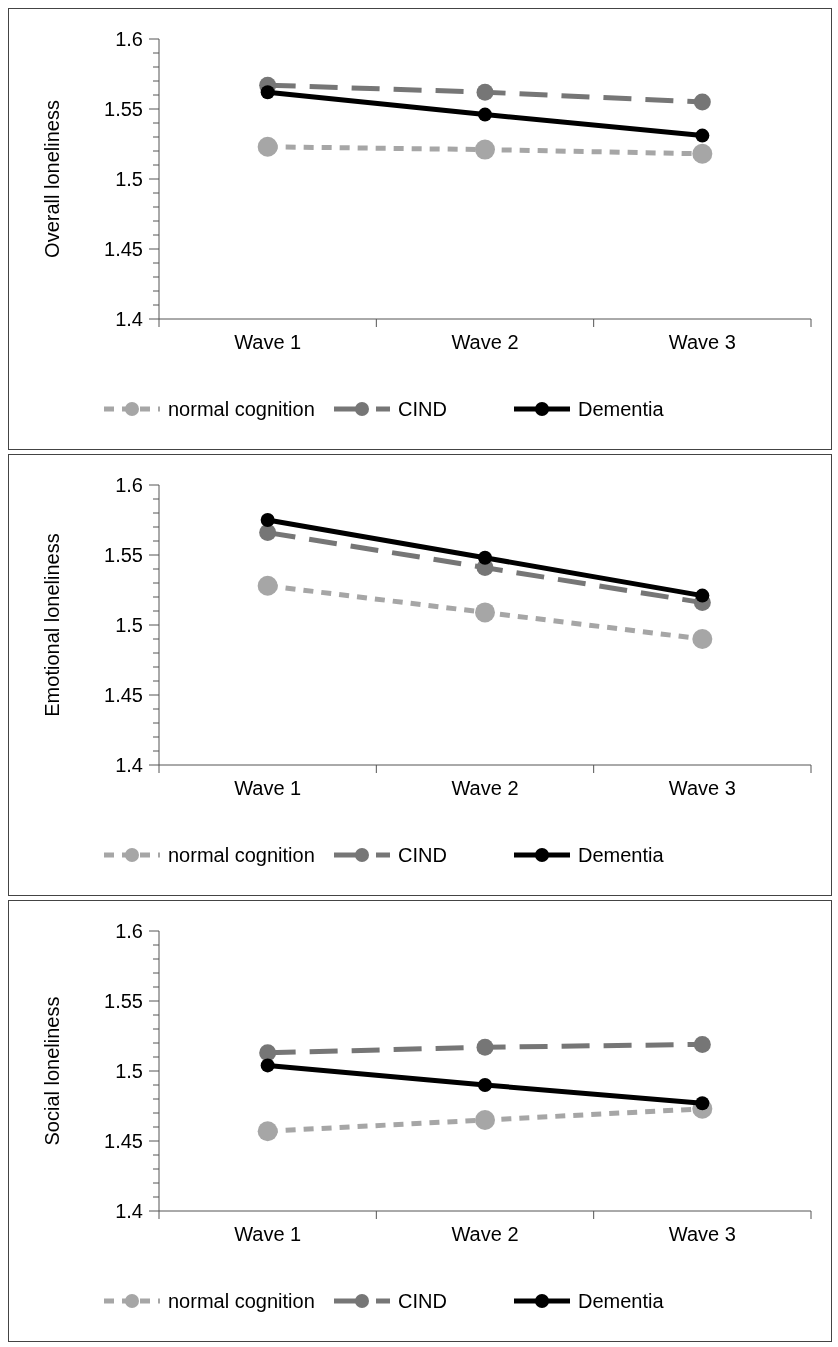 The image size is (838, 1347). Describe the element at coordinates (52, 1071) in the screenshot. I see `y-axis-title: Social loneliness` at that location.